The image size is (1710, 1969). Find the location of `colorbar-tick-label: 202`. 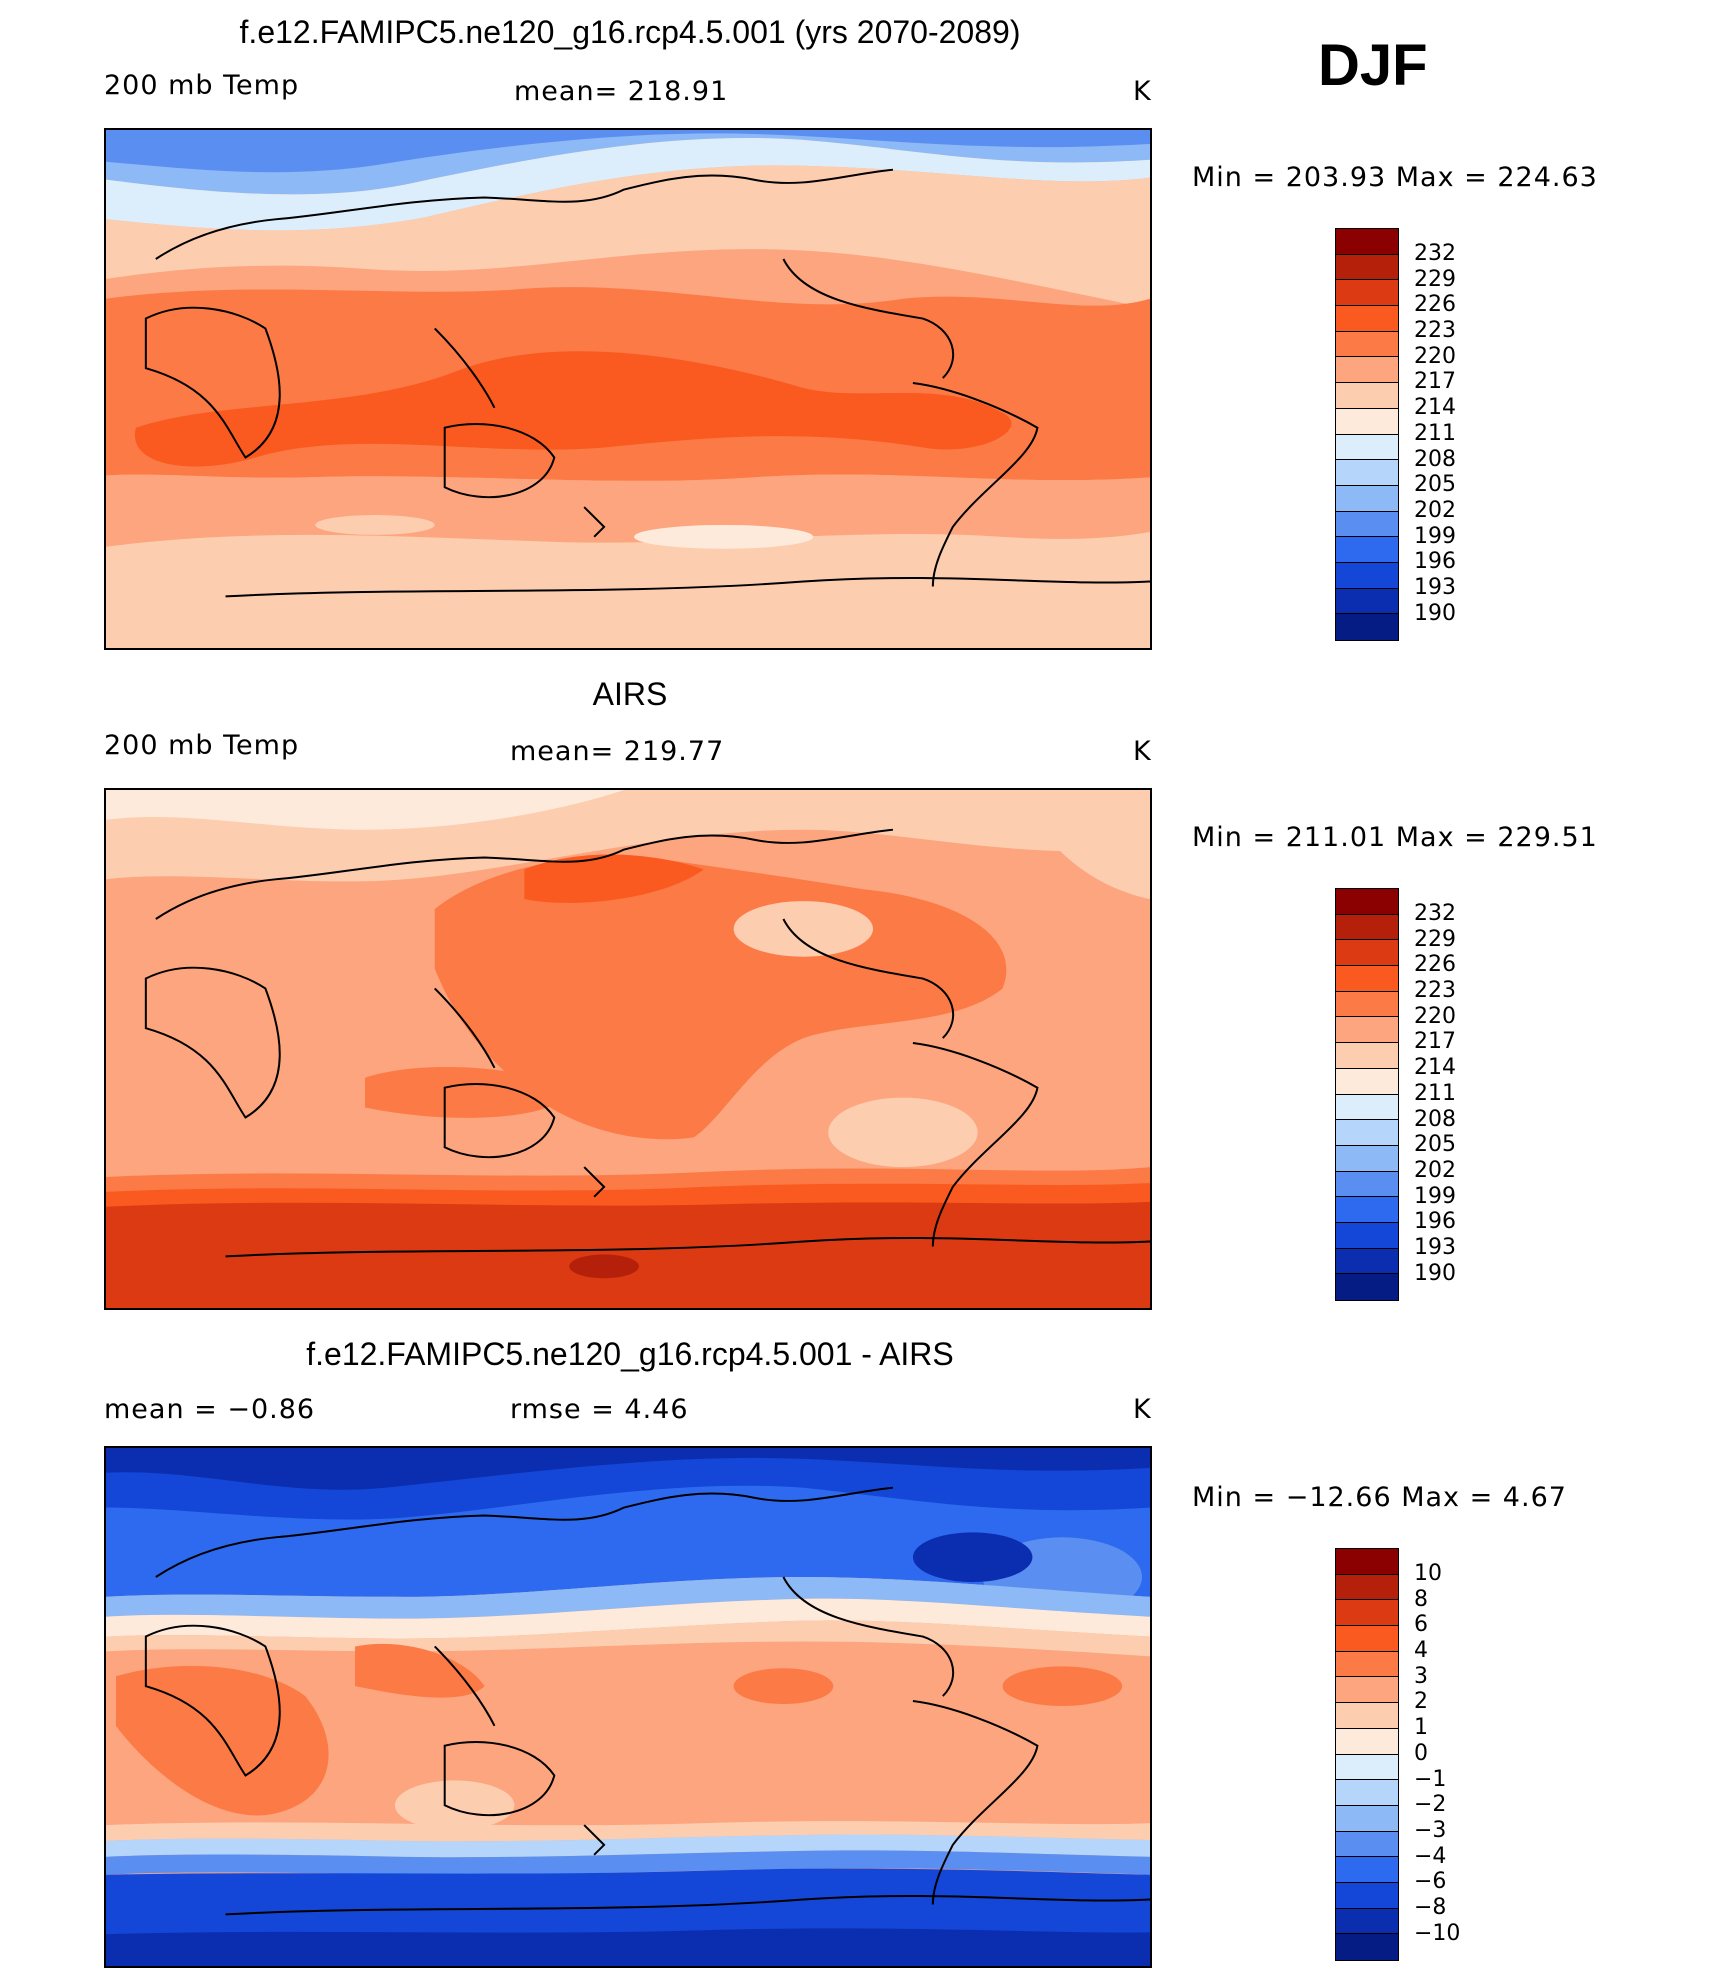

colorbar-tick-label: 202 is located at coordinates (1435, 1170).